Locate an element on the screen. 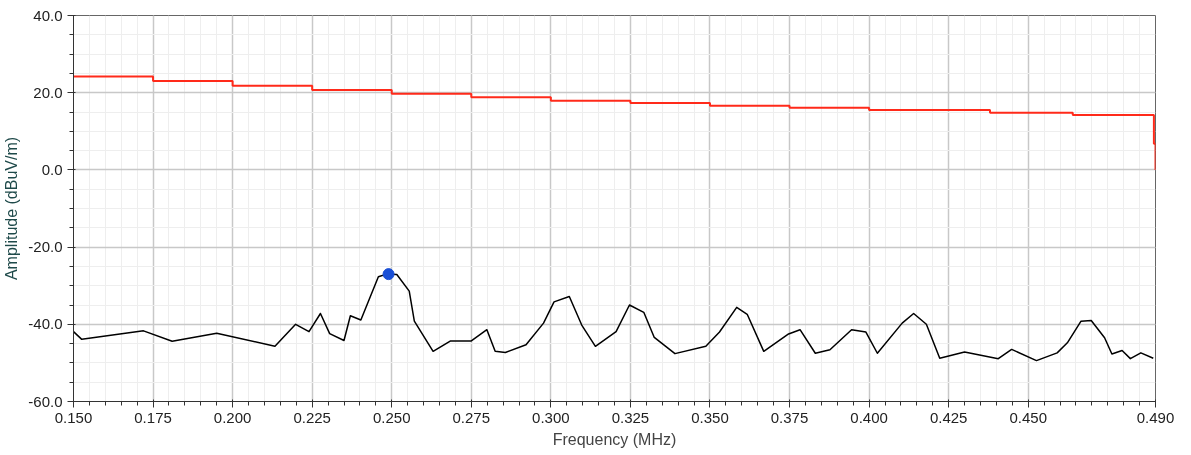  x-tick-label: 0.175 is located at coordinates (153, 417).